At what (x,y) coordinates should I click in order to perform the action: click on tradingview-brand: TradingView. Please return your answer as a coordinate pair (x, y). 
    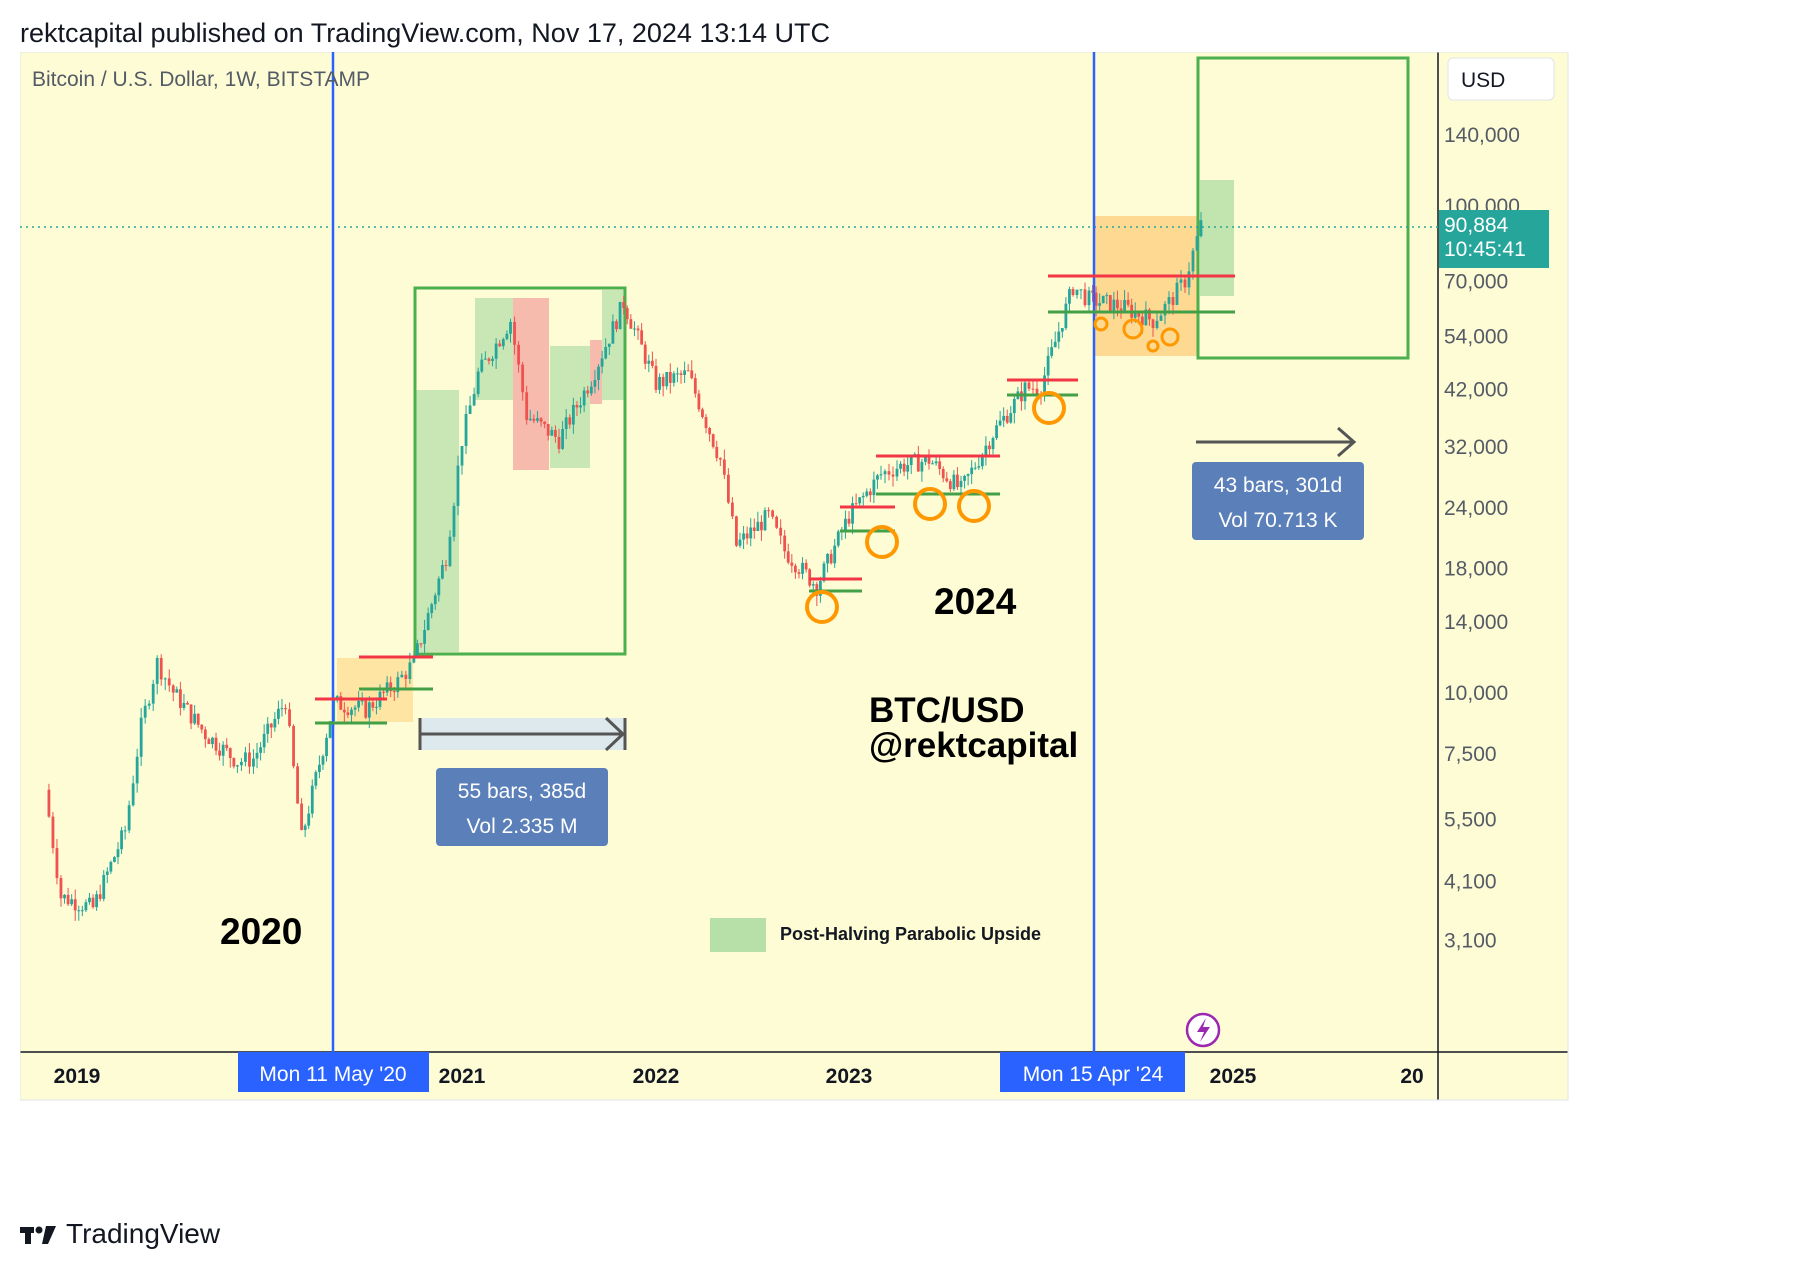
    Looking at the image, I should click on (120, 1234).